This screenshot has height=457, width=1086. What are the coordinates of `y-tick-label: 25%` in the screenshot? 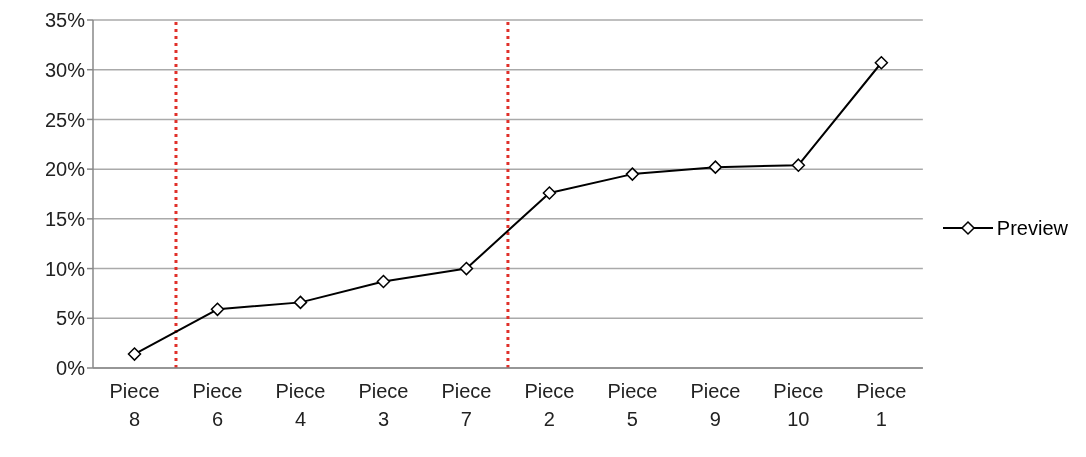 It's located at (65, 119).